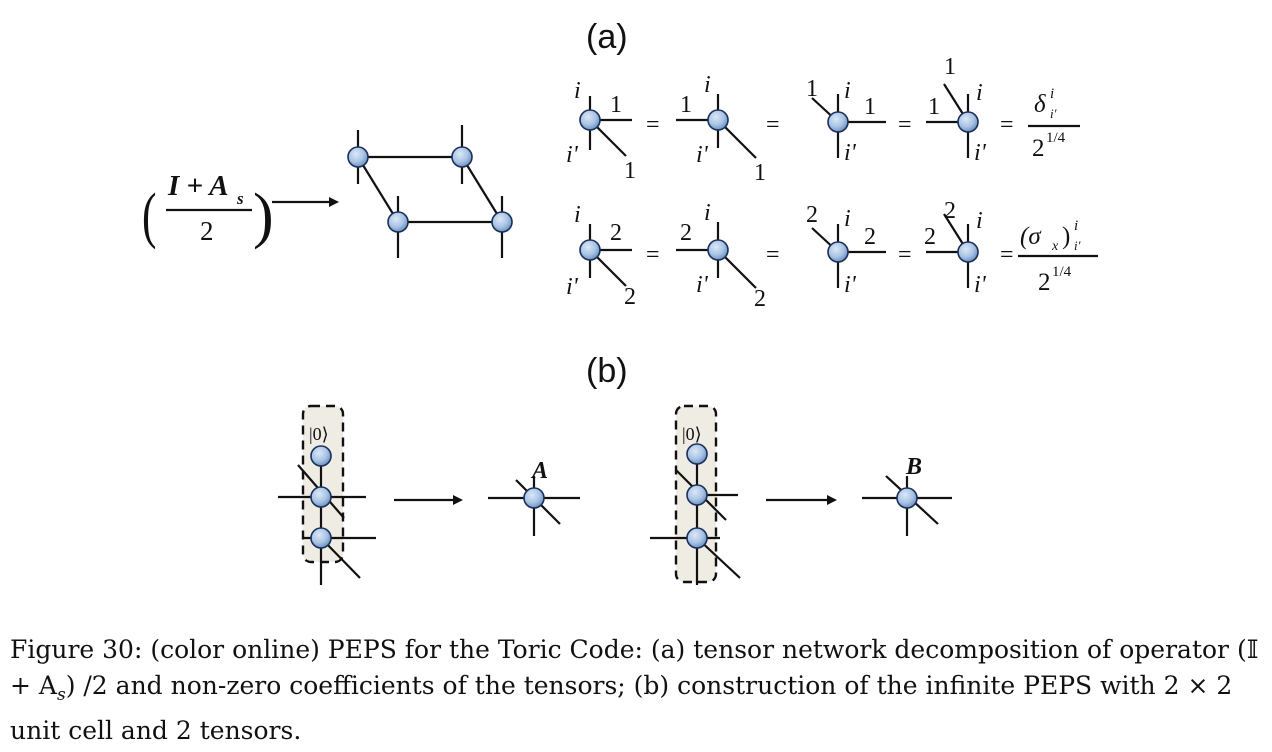 The width and height of the screenshot is (1272, 752). What do you see at coordinates (240, 198) in the screenshot?
I see `operator-subscript: s` at bounding box center [240, 198].